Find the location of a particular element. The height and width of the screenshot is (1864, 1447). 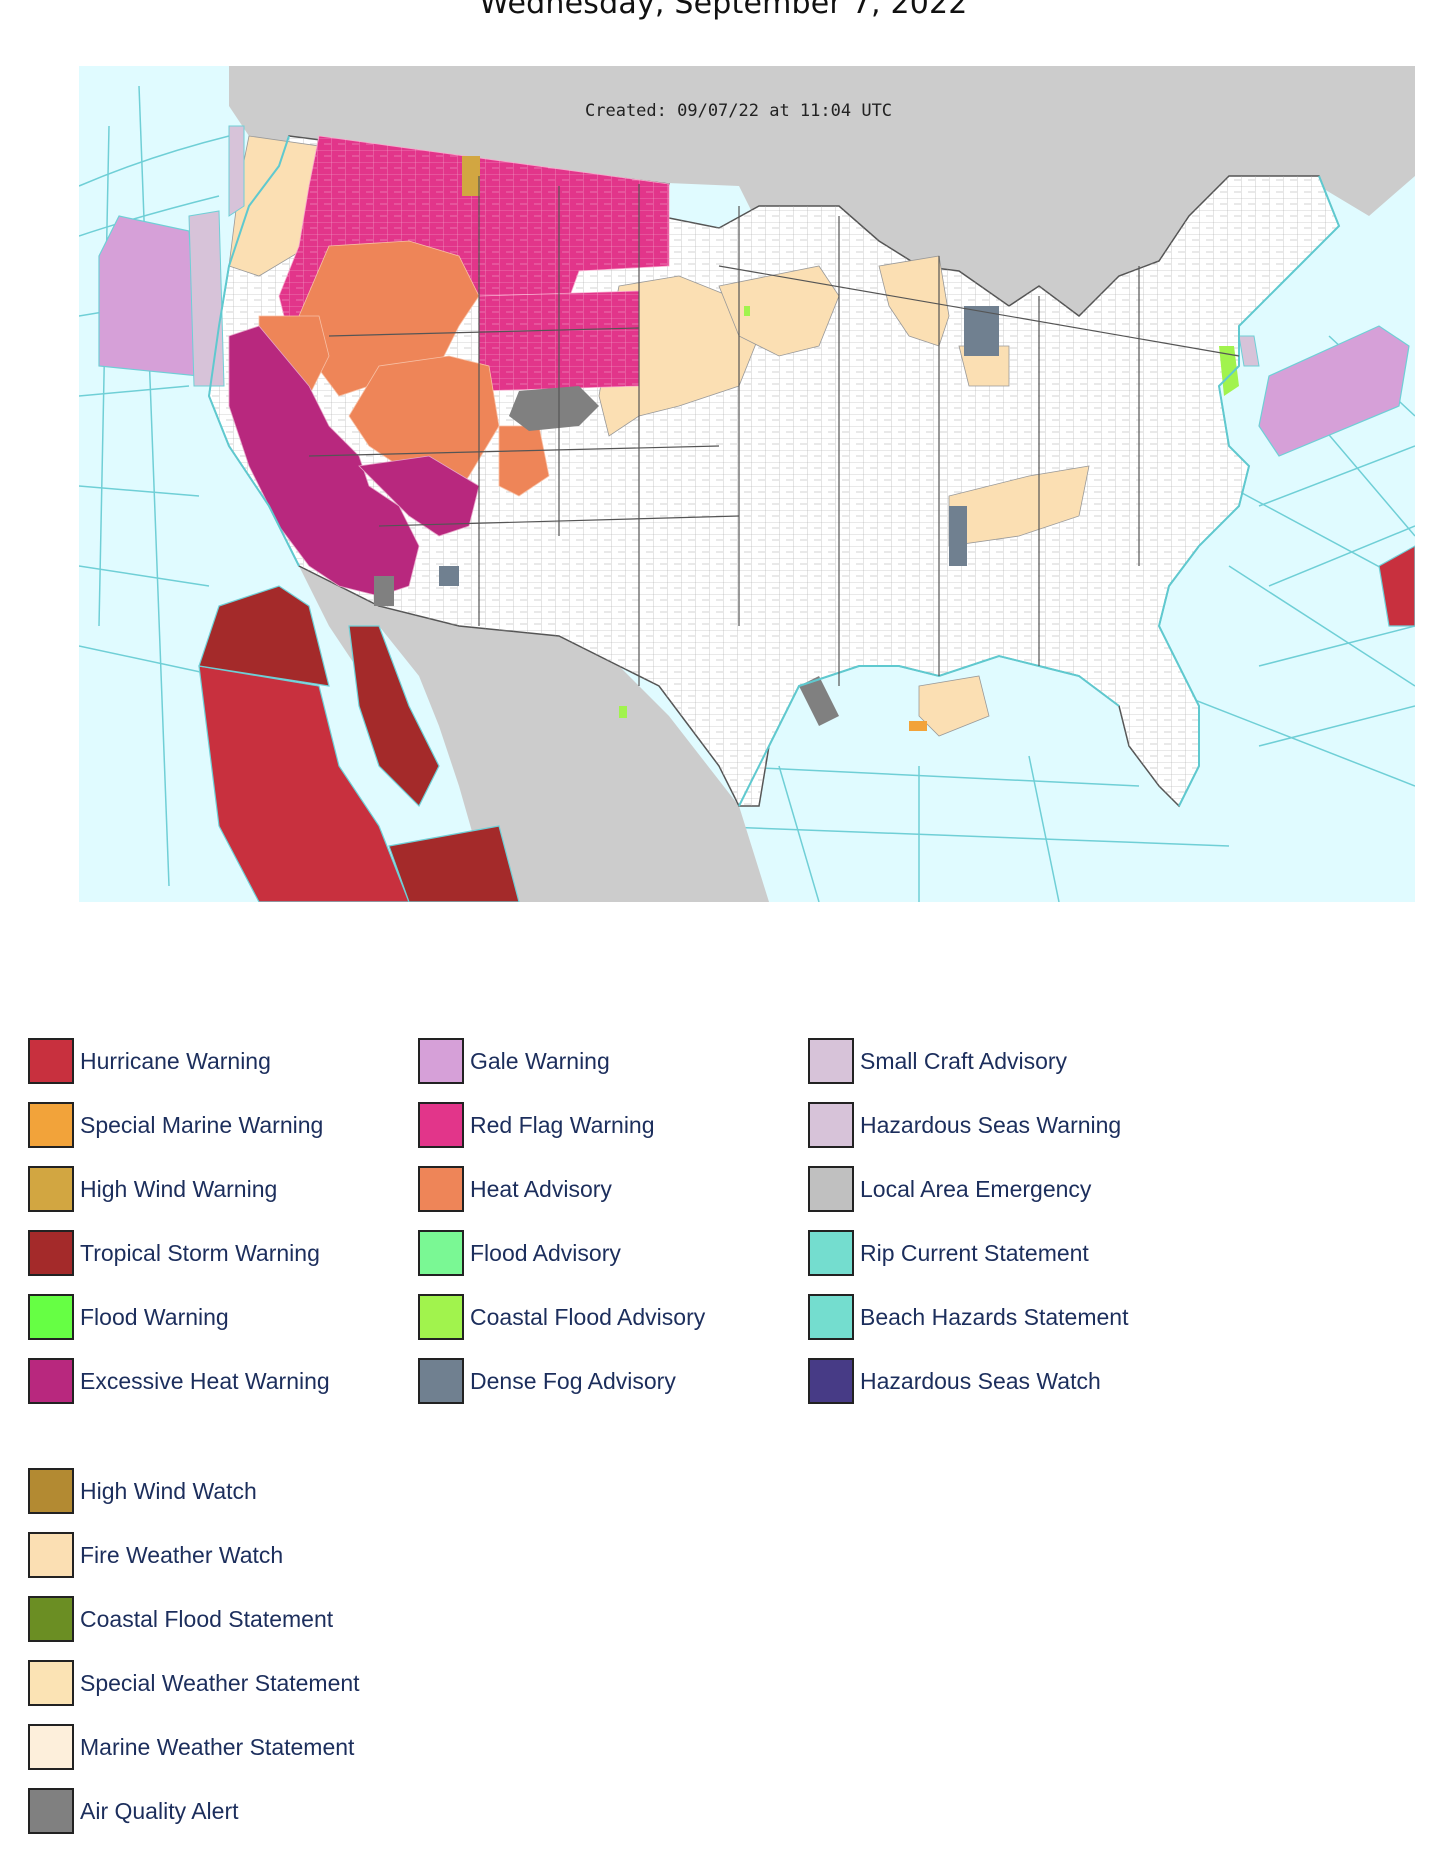

legend-label: Small Craft Advisory is located at coordinates (964, 1060).